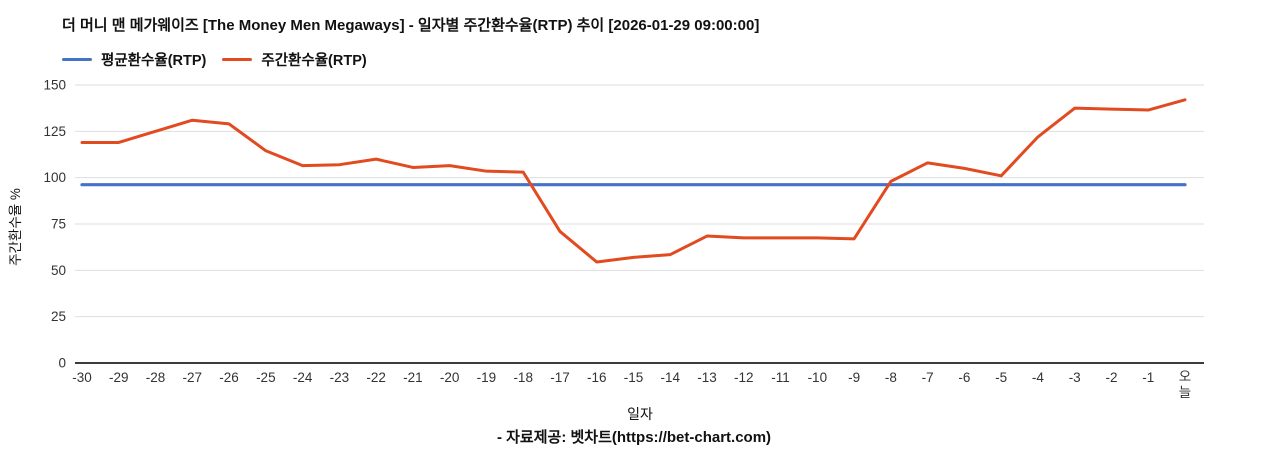 This screenshot has width=1268, height=450. Describe the element at coordinates (671, 377) in the screenshot. I see `svg-text: -14` at that location.